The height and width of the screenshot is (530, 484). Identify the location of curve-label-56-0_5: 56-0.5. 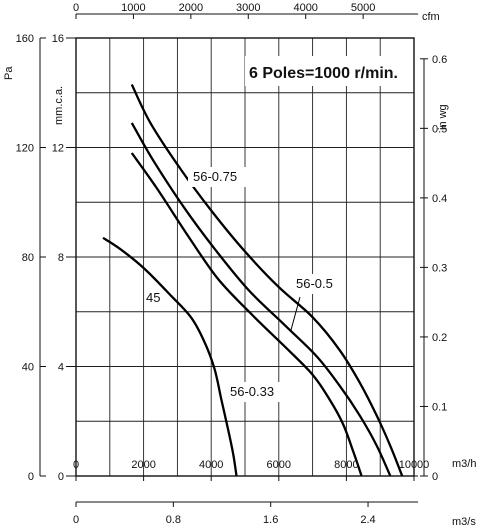
(314, 283).